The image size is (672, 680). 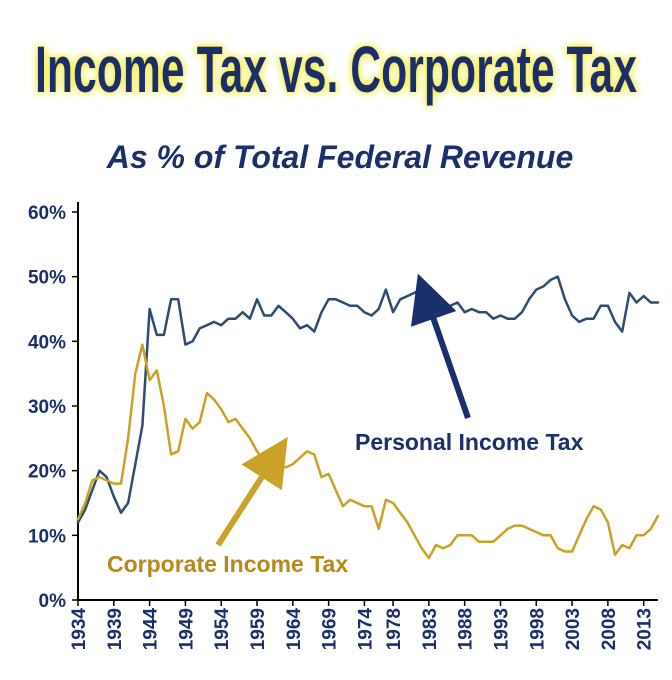 What do you see at coordinates (151, 629) in the screenshot?
I see `x-tick-label: 1944` at bounding box center [151, 629].